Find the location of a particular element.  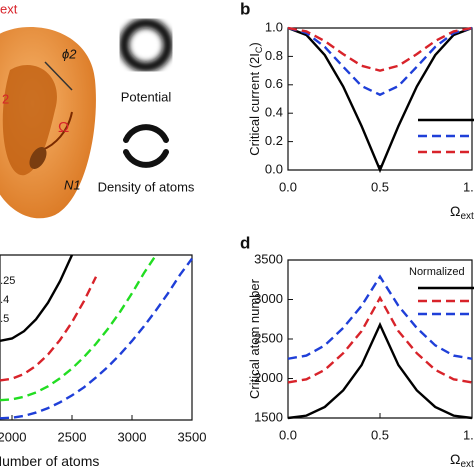

panel-letter: b is located at coordinates (245, 9).